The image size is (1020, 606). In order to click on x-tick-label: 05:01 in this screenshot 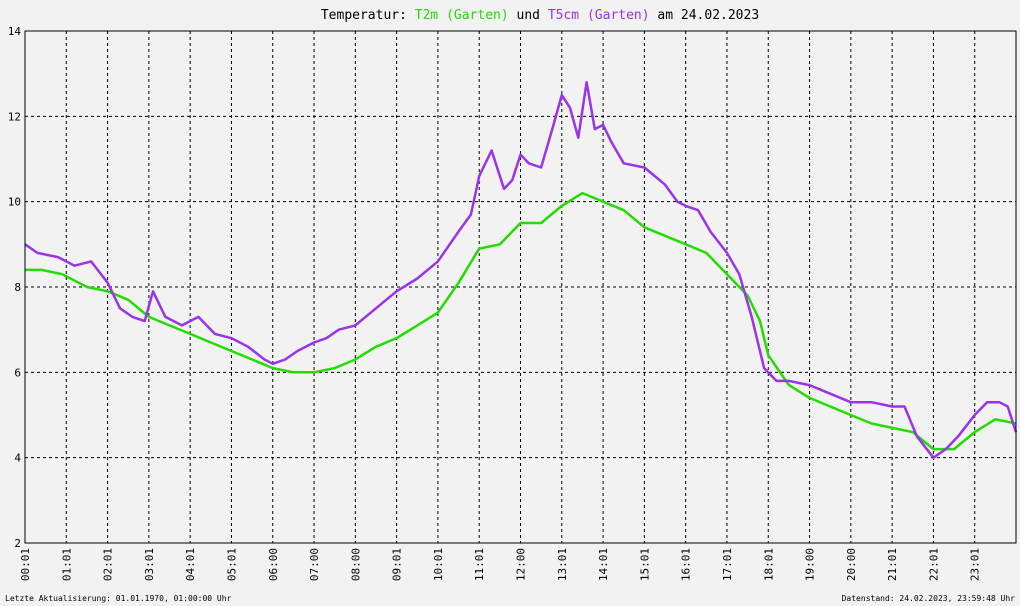, I will do `click(231, 564)`.